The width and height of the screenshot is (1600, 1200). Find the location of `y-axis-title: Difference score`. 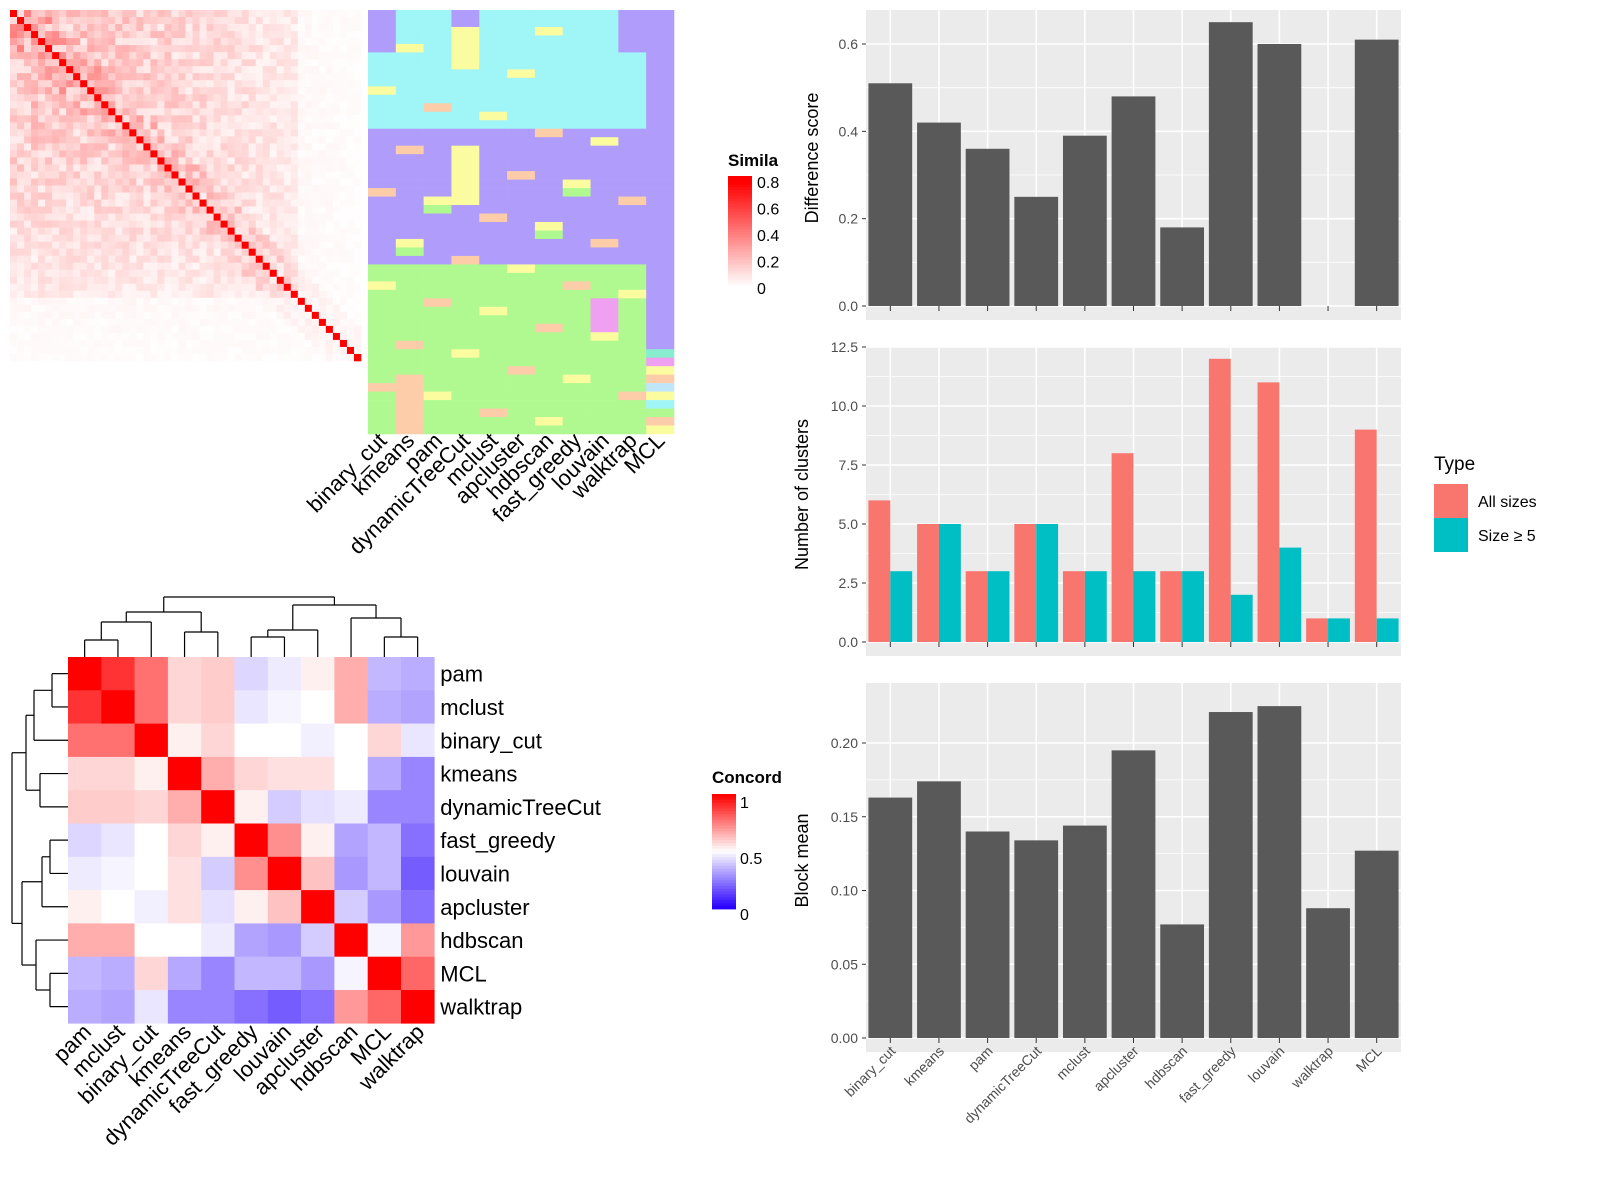

y-axis-title: Difference score is located at coordinates (812, 158).